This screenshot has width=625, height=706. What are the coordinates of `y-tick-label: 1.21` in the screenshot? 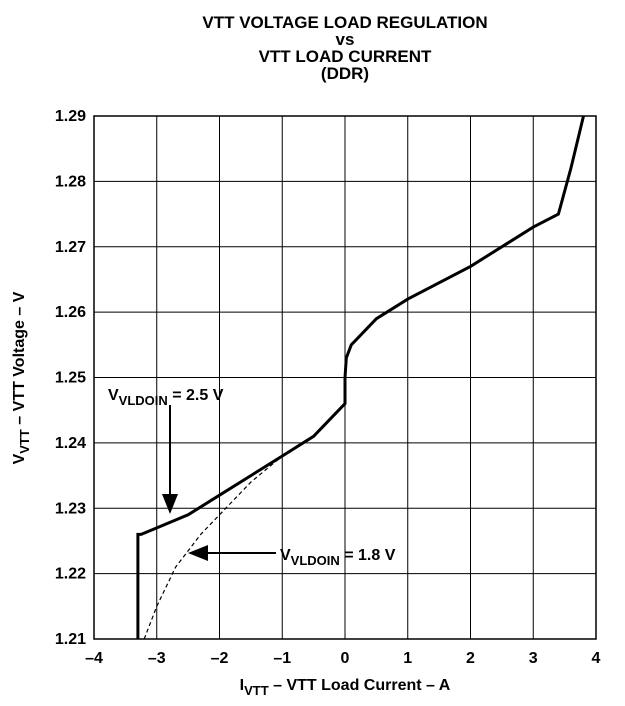 It's located at (70, 639).